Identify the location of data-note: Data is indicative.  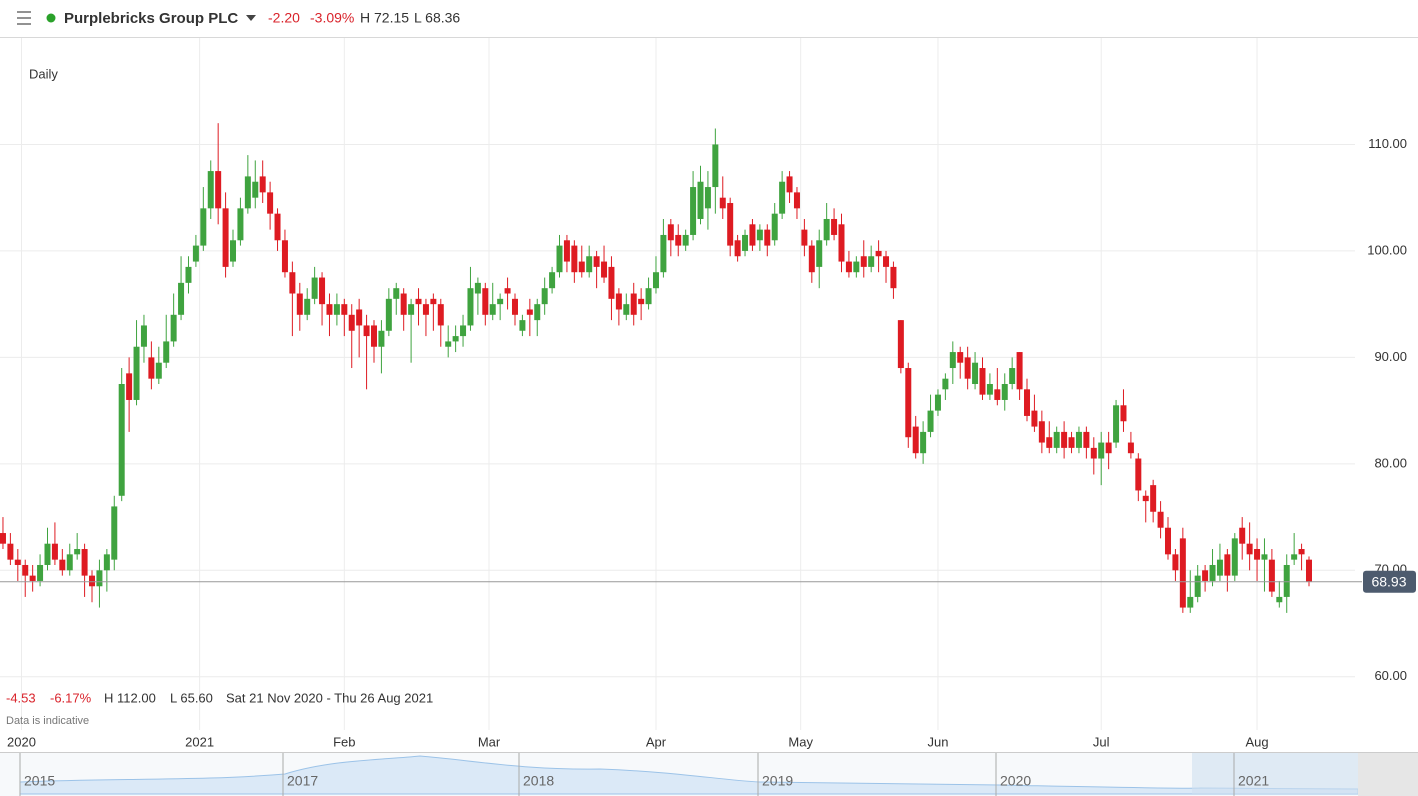
(47, 721).